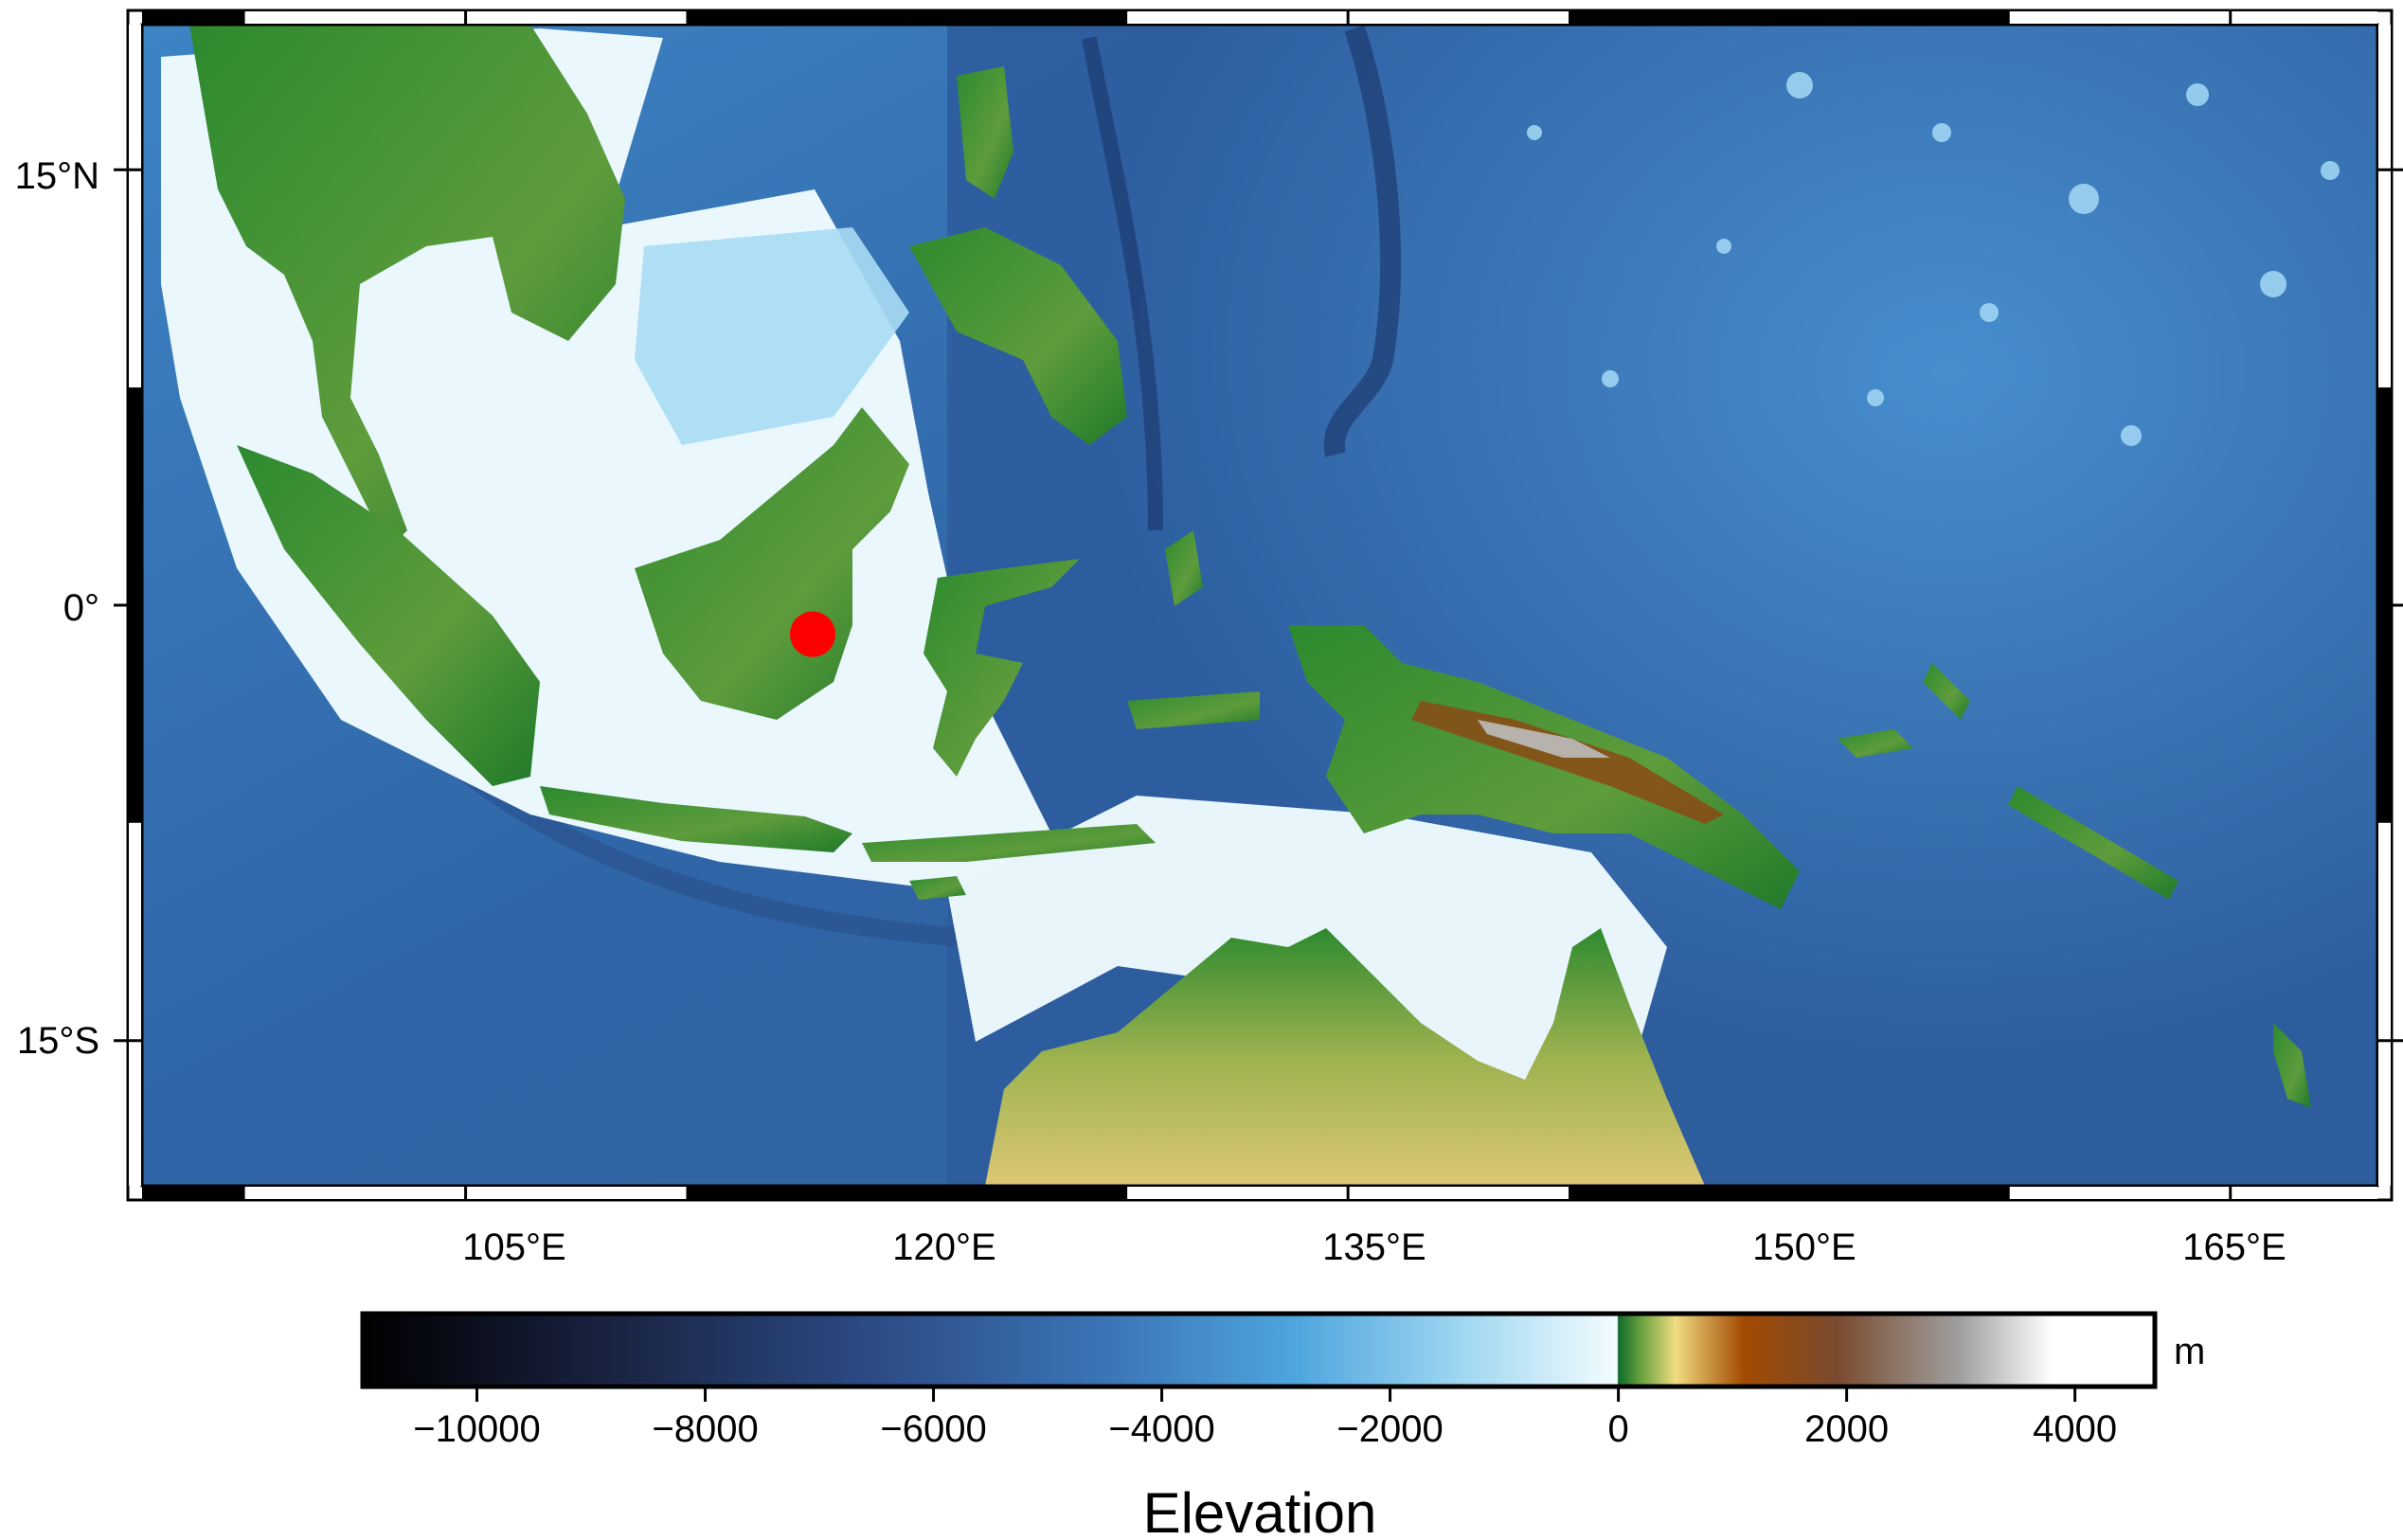  Describe the element at coordinates (1193, 710) in the screenshot. I see `seram-island` at that location.